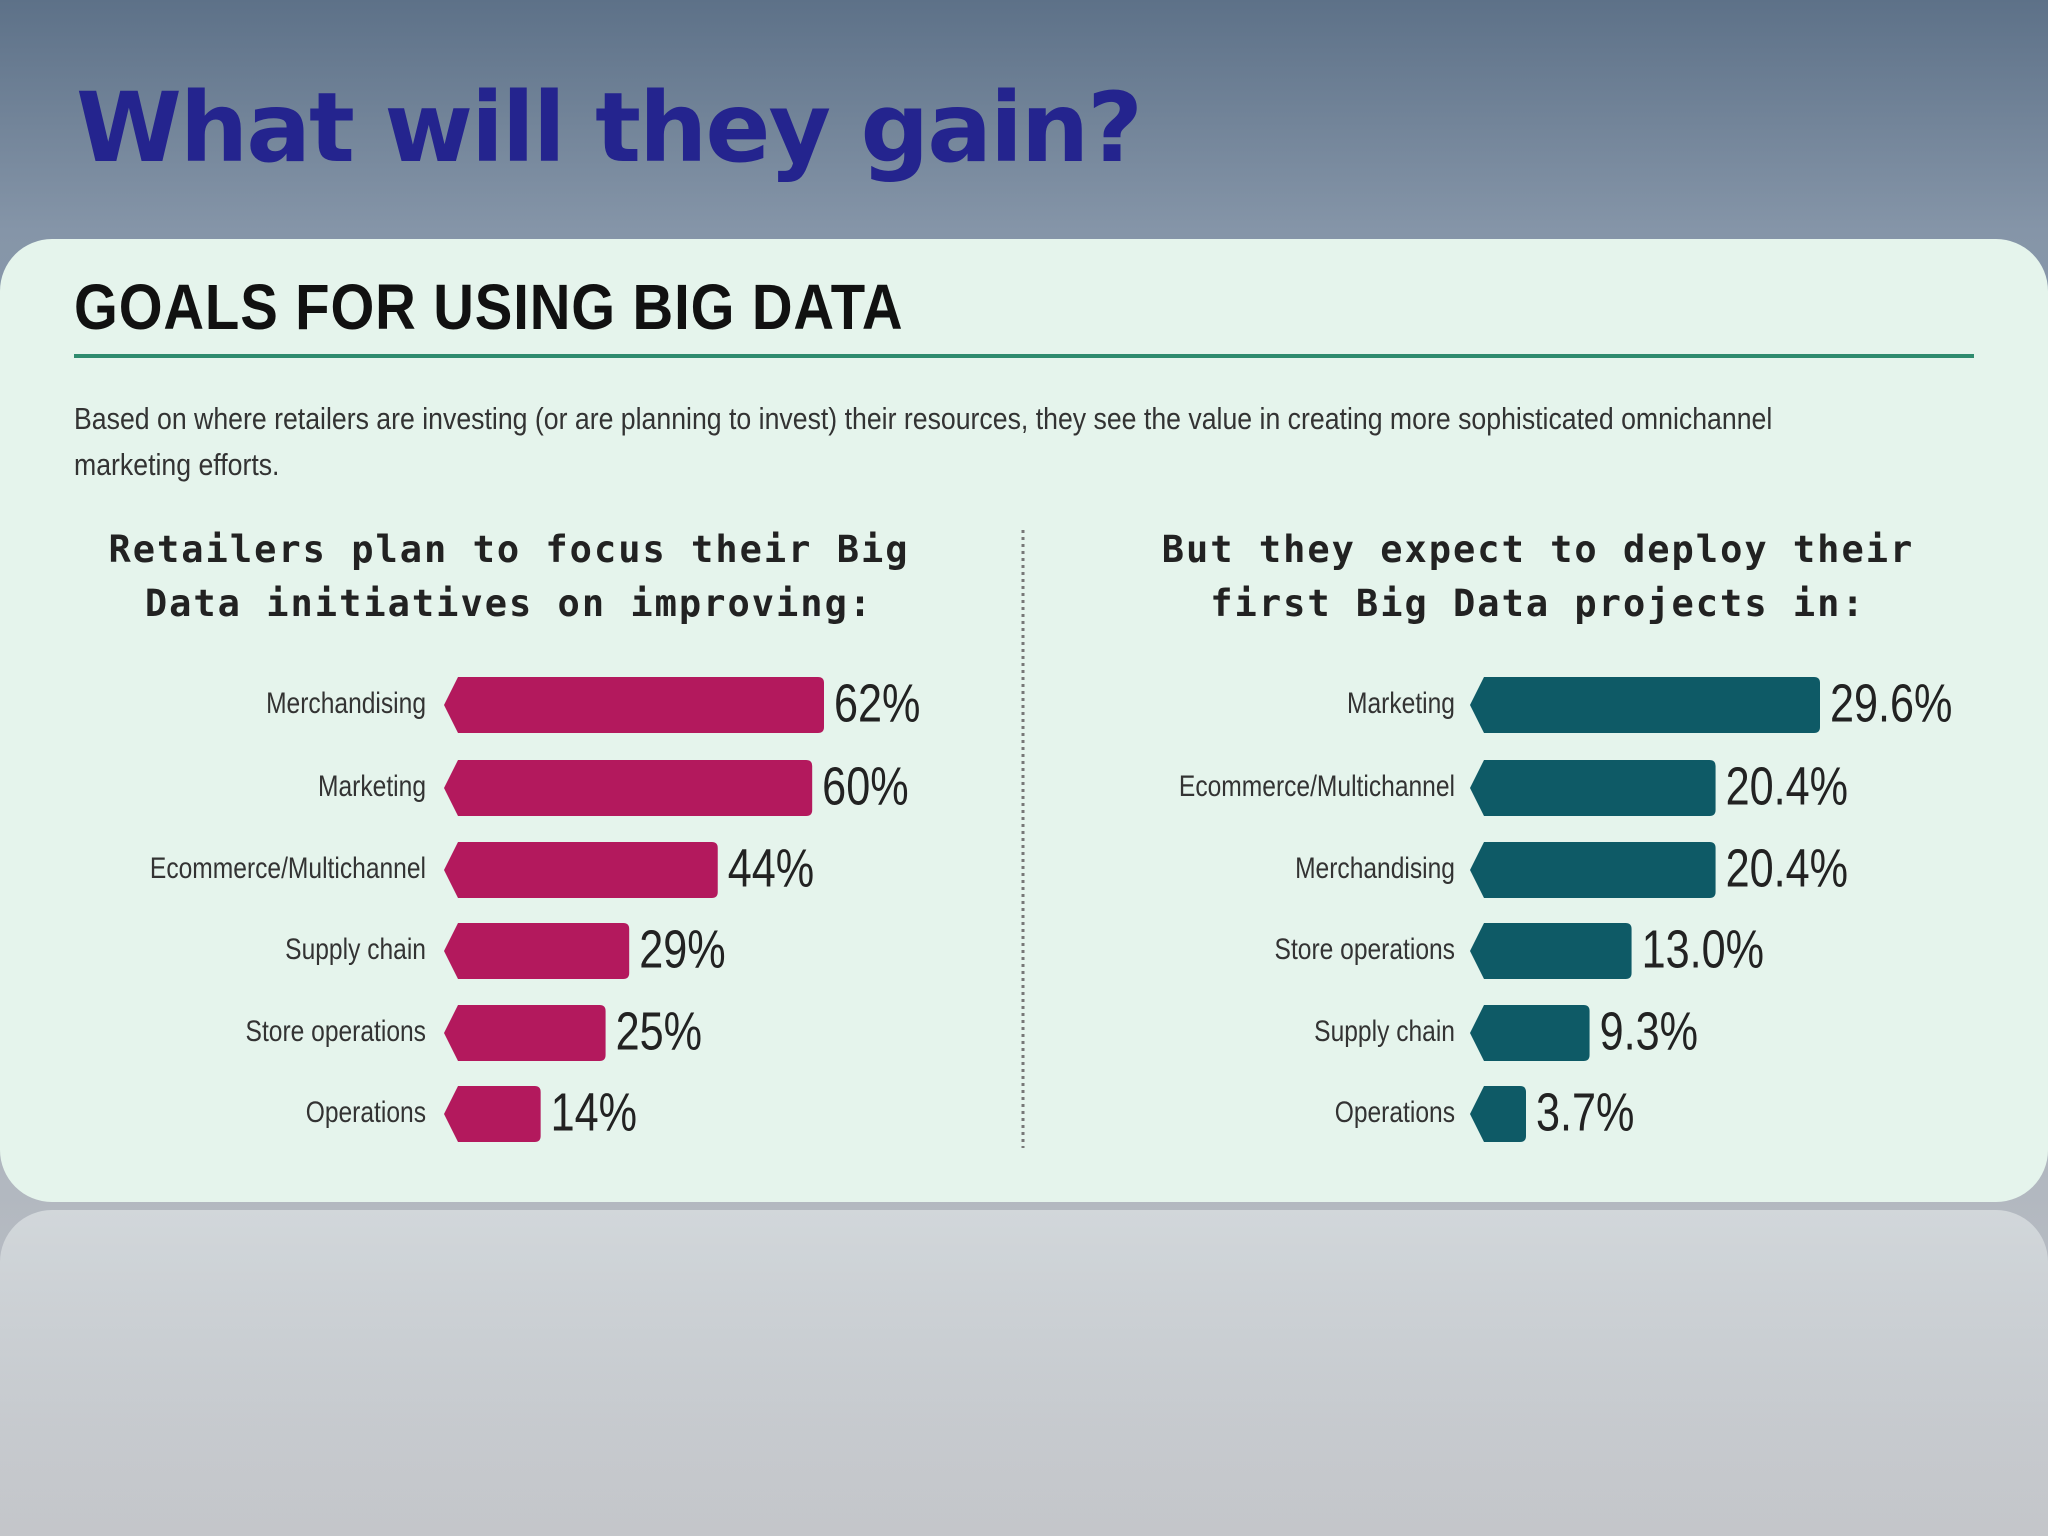 This screenshot has height=1536, width=2048. Describe the element at coordinates (594, 1113) in the screenshot. I see `value-label: 14%` at that location.